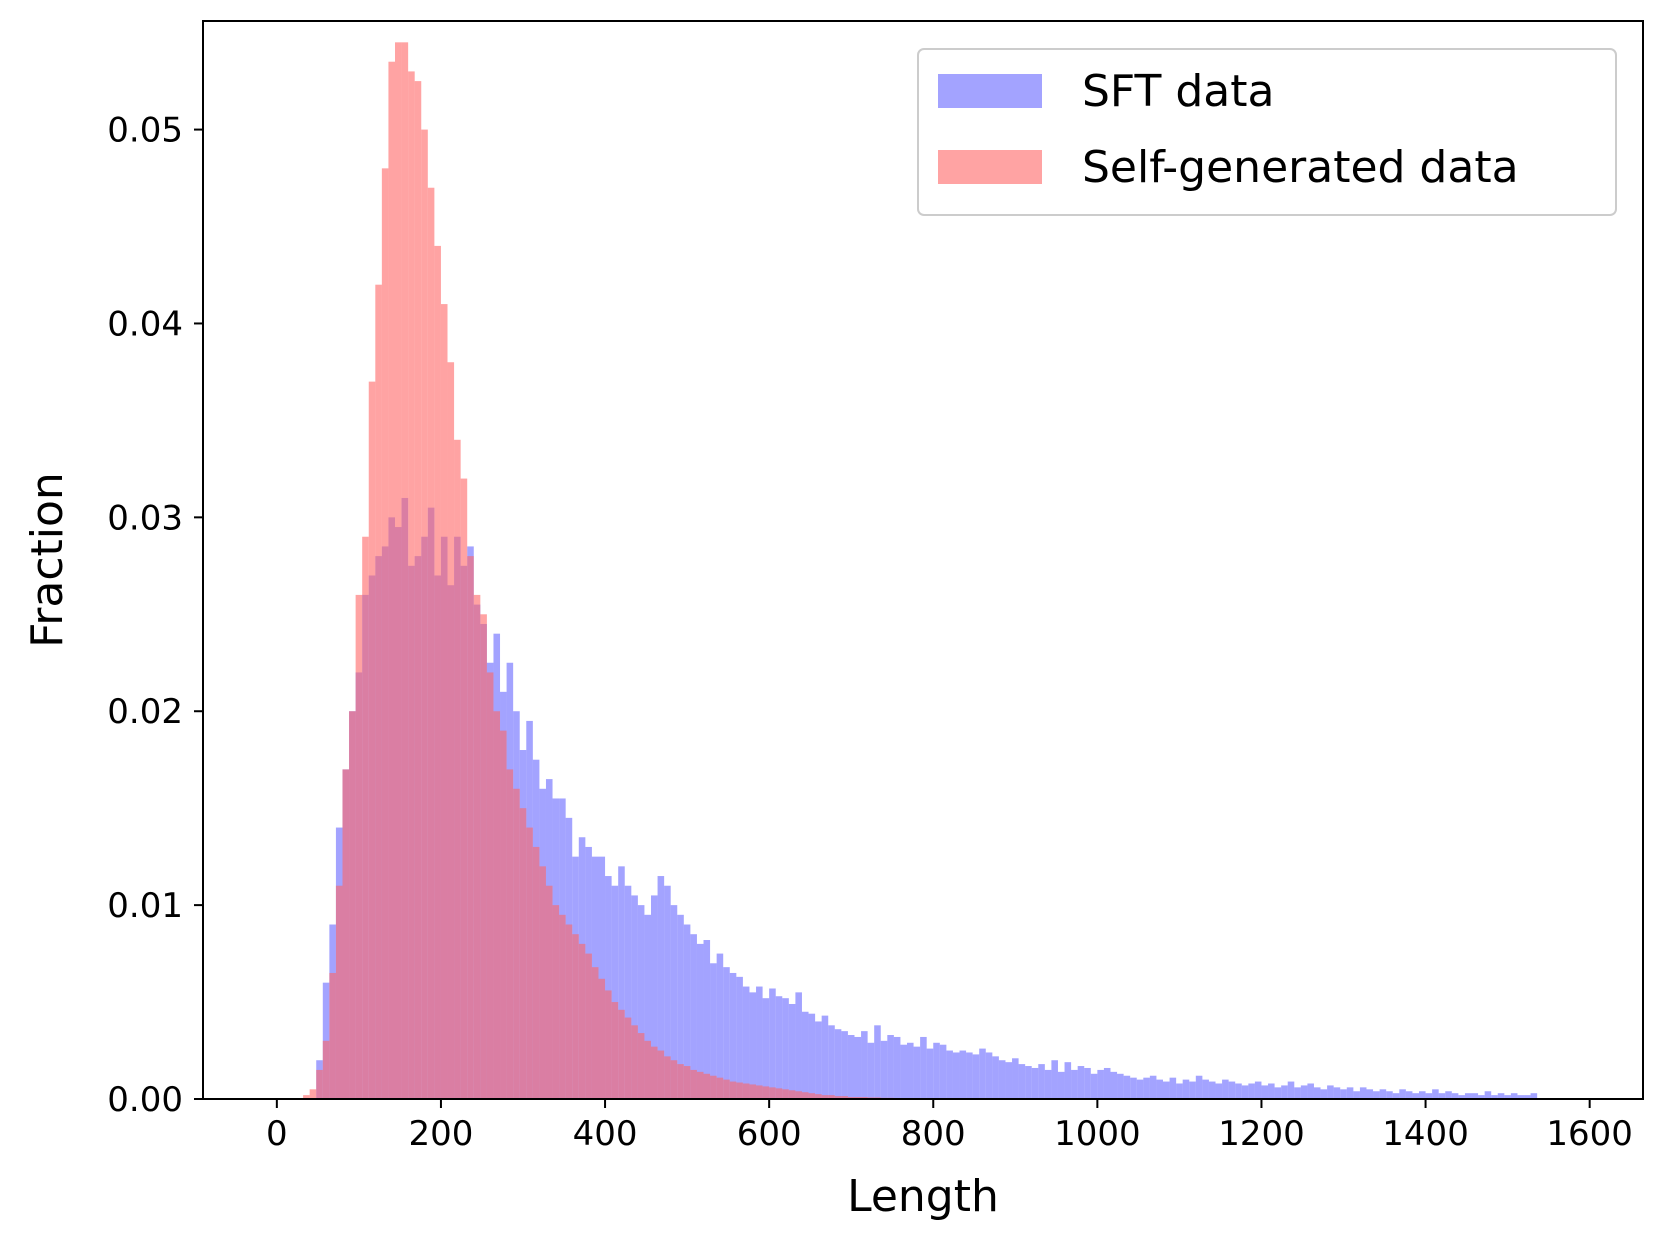 This screenshot has width=1661, height=1247. Describe the element at coordinates (1178, 91) in the screenshot. I see `legend-label-sft: SFT data` at that location.